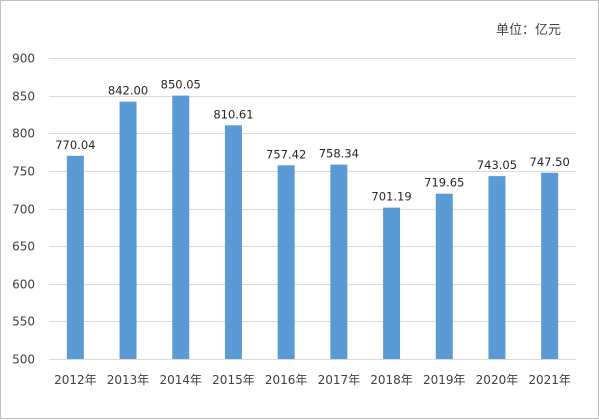  I want to click on x-tick-label: 2016年, so click(286, 380).